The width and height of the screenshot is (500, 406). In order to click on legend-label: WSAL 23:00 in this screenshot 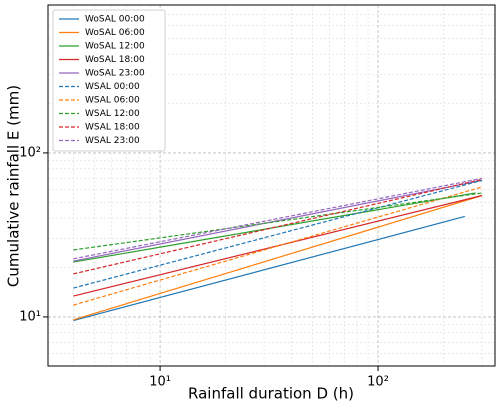, I will do `click(112, 141)`.